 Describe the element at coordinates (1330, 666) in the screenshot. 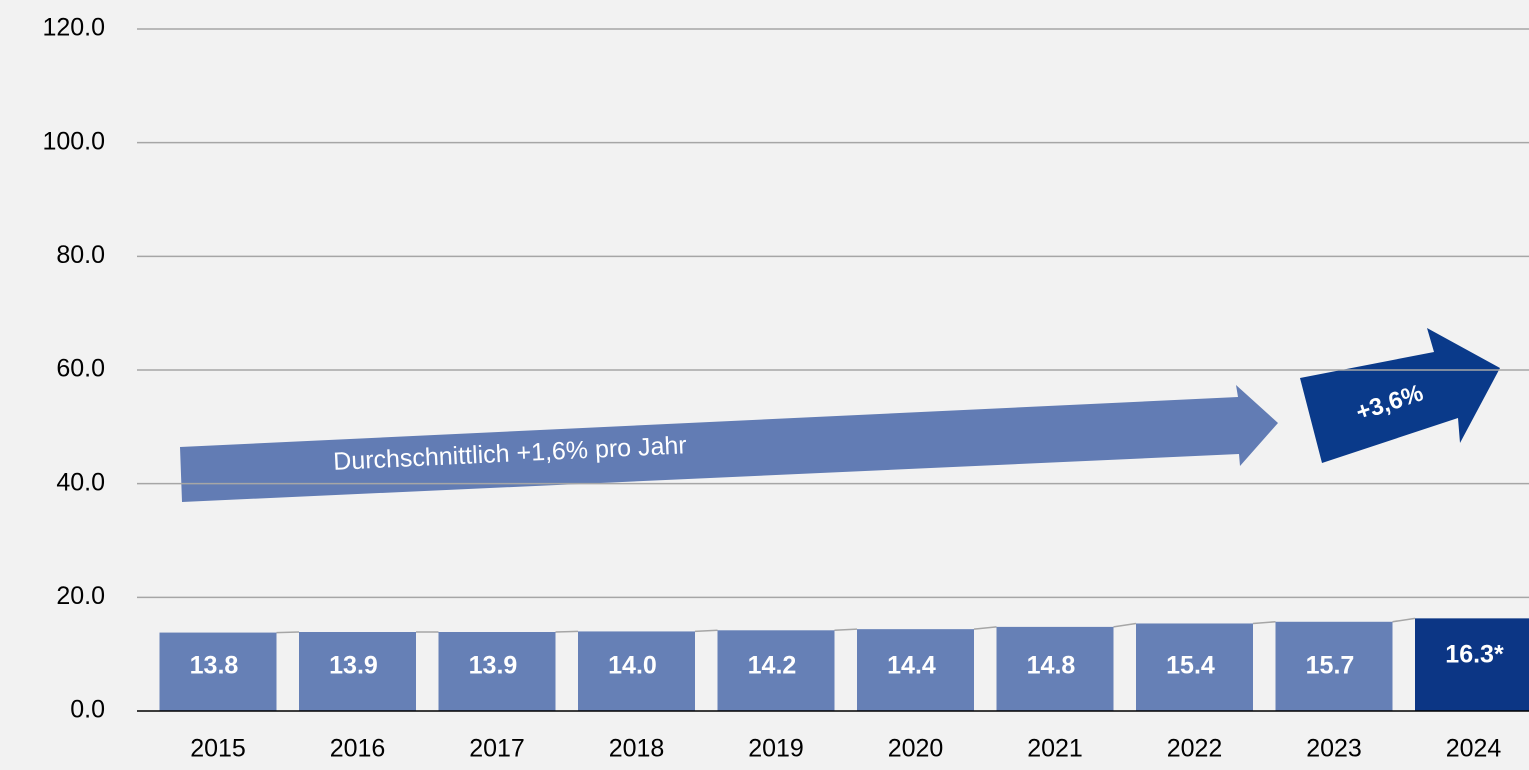

I see `value-label: 15.7` at that location.